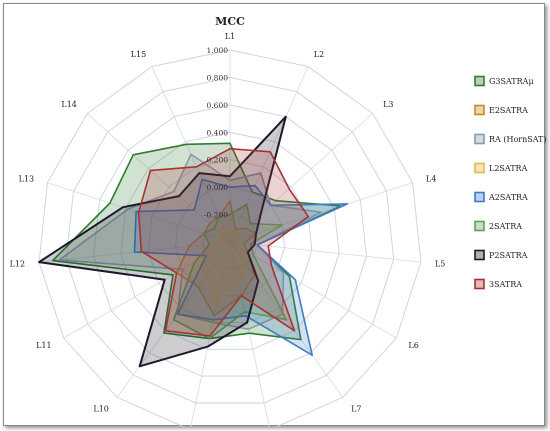 Image resolution: width=550 pixels, height=431 pixels. I want to click on axis-label-l2: L2, so click(319, 54).